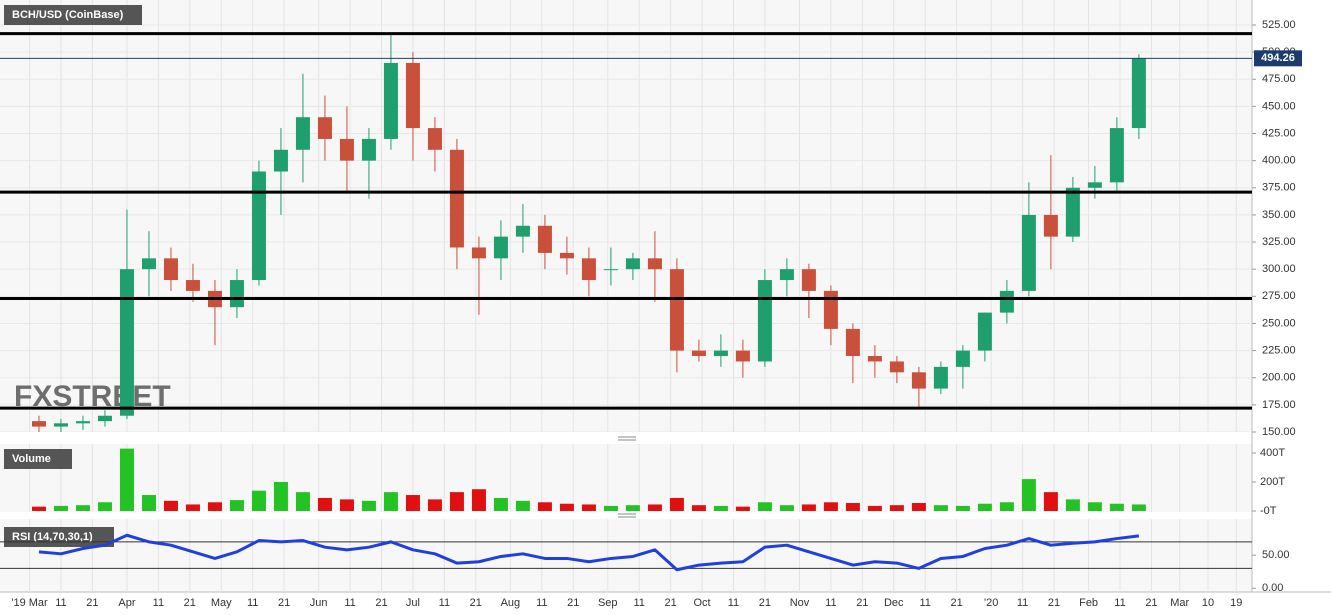  What do you see at coordinates (1268, 511) in the screenshot?
I see `y-tick-label: -0T` at bounding box center [1268, 511].